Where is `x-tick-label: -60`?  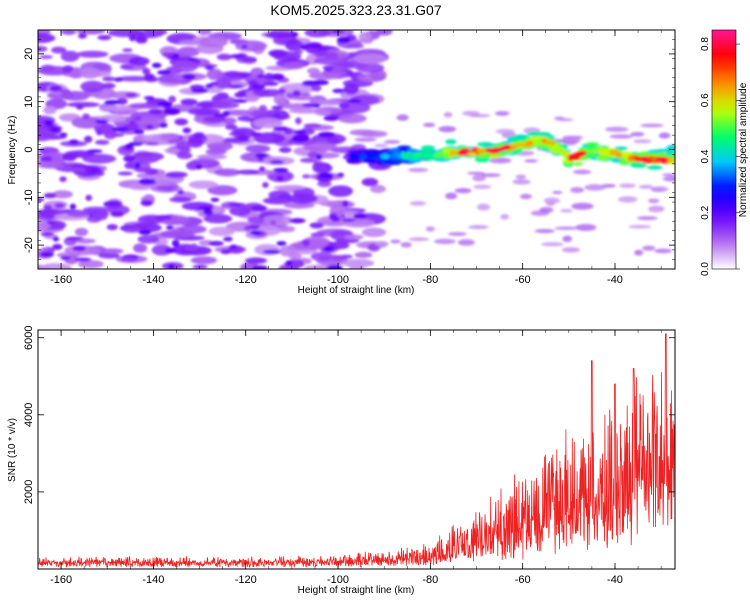 x-tick-label: -60 is located at coordinates (523, 280).